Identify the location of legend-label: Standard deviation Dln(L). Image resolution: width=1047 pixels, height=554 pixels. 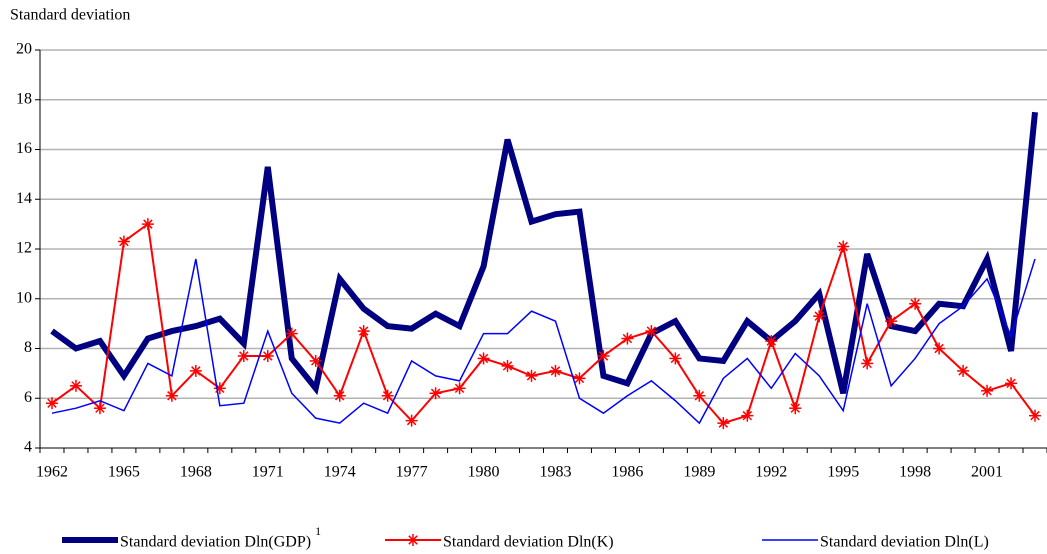
(904, 542).